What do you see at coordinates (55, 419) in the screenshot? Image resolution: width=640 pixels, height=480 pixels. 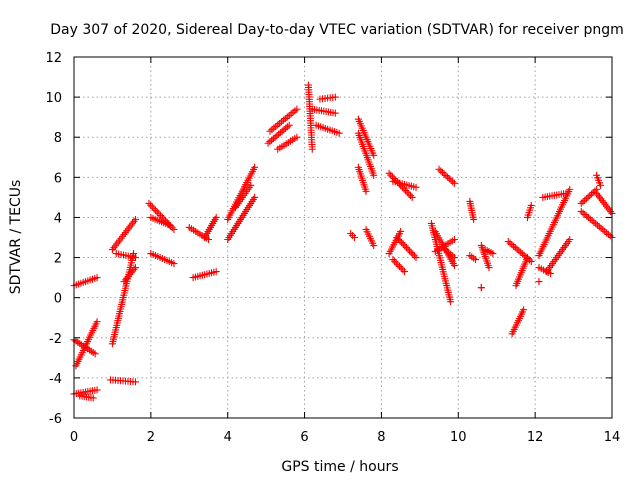 I see `y-tick-label: -6` at bounding box center [55, 419].